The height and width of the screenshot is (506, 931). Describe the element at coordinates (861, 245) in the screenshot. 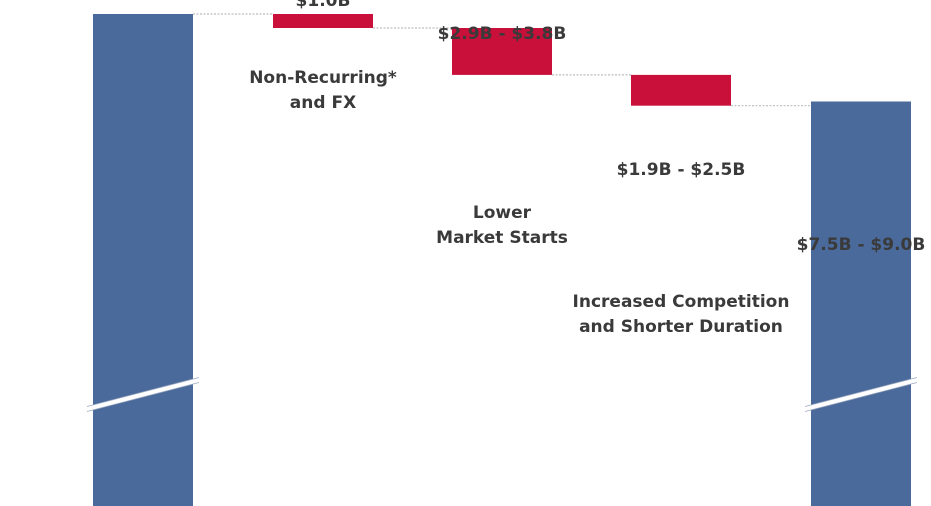

I see `value-label: $7.5B - $9.0B` at that location.